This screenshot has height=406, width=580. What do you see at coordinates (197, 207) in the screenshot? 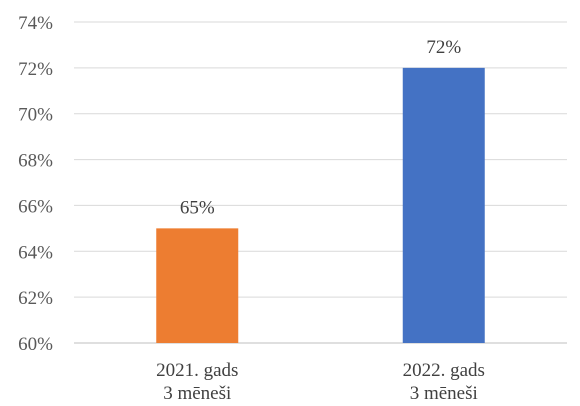
I see `data-label: 65%` at bounding box center [197, 207].